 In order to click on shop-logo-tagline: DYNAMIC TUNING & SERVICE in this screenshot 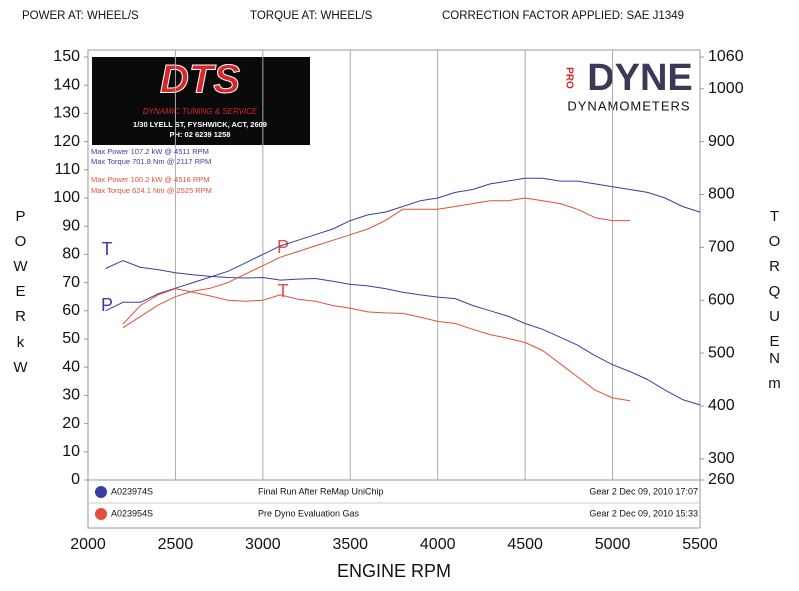, I will do `click(200, 111)`.